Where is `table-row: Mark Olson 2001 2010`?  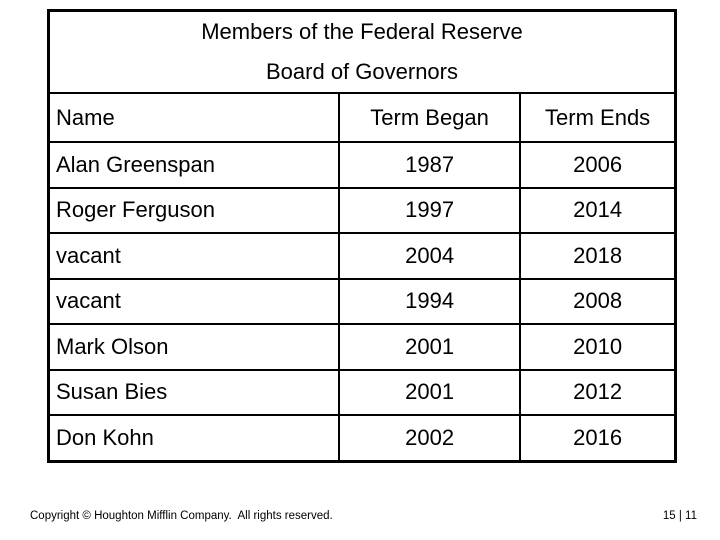 table-row: Mark Olson 2001 2010 is located at coordinates (362, 347).